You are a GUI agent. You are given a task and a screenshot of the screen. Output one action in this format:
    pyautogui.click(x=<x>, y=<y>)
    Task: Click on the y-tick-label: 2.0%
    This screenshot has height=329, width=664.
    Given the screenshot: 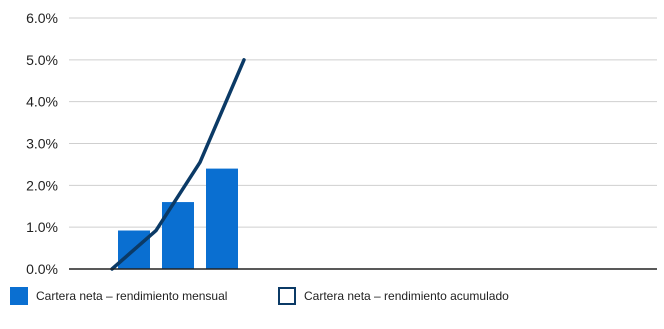 What is the action you would take?
    pyautogui.click(x=42, y=185)
    